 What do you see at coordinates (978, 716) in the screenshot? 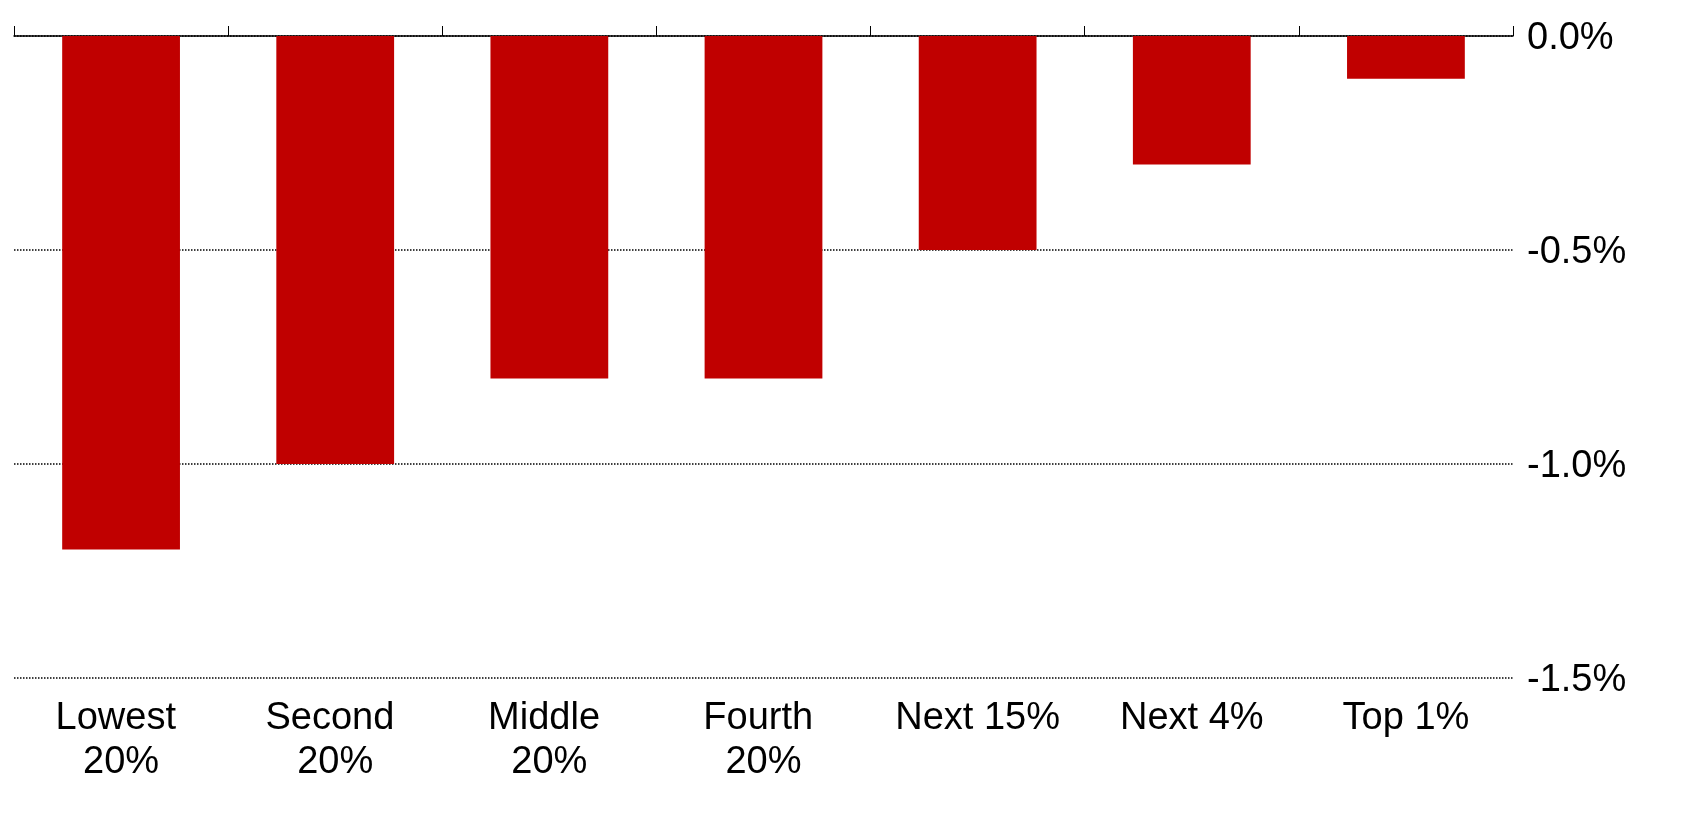
I see `x-tick-label: Next 15%` at bounding box center [978, 716].